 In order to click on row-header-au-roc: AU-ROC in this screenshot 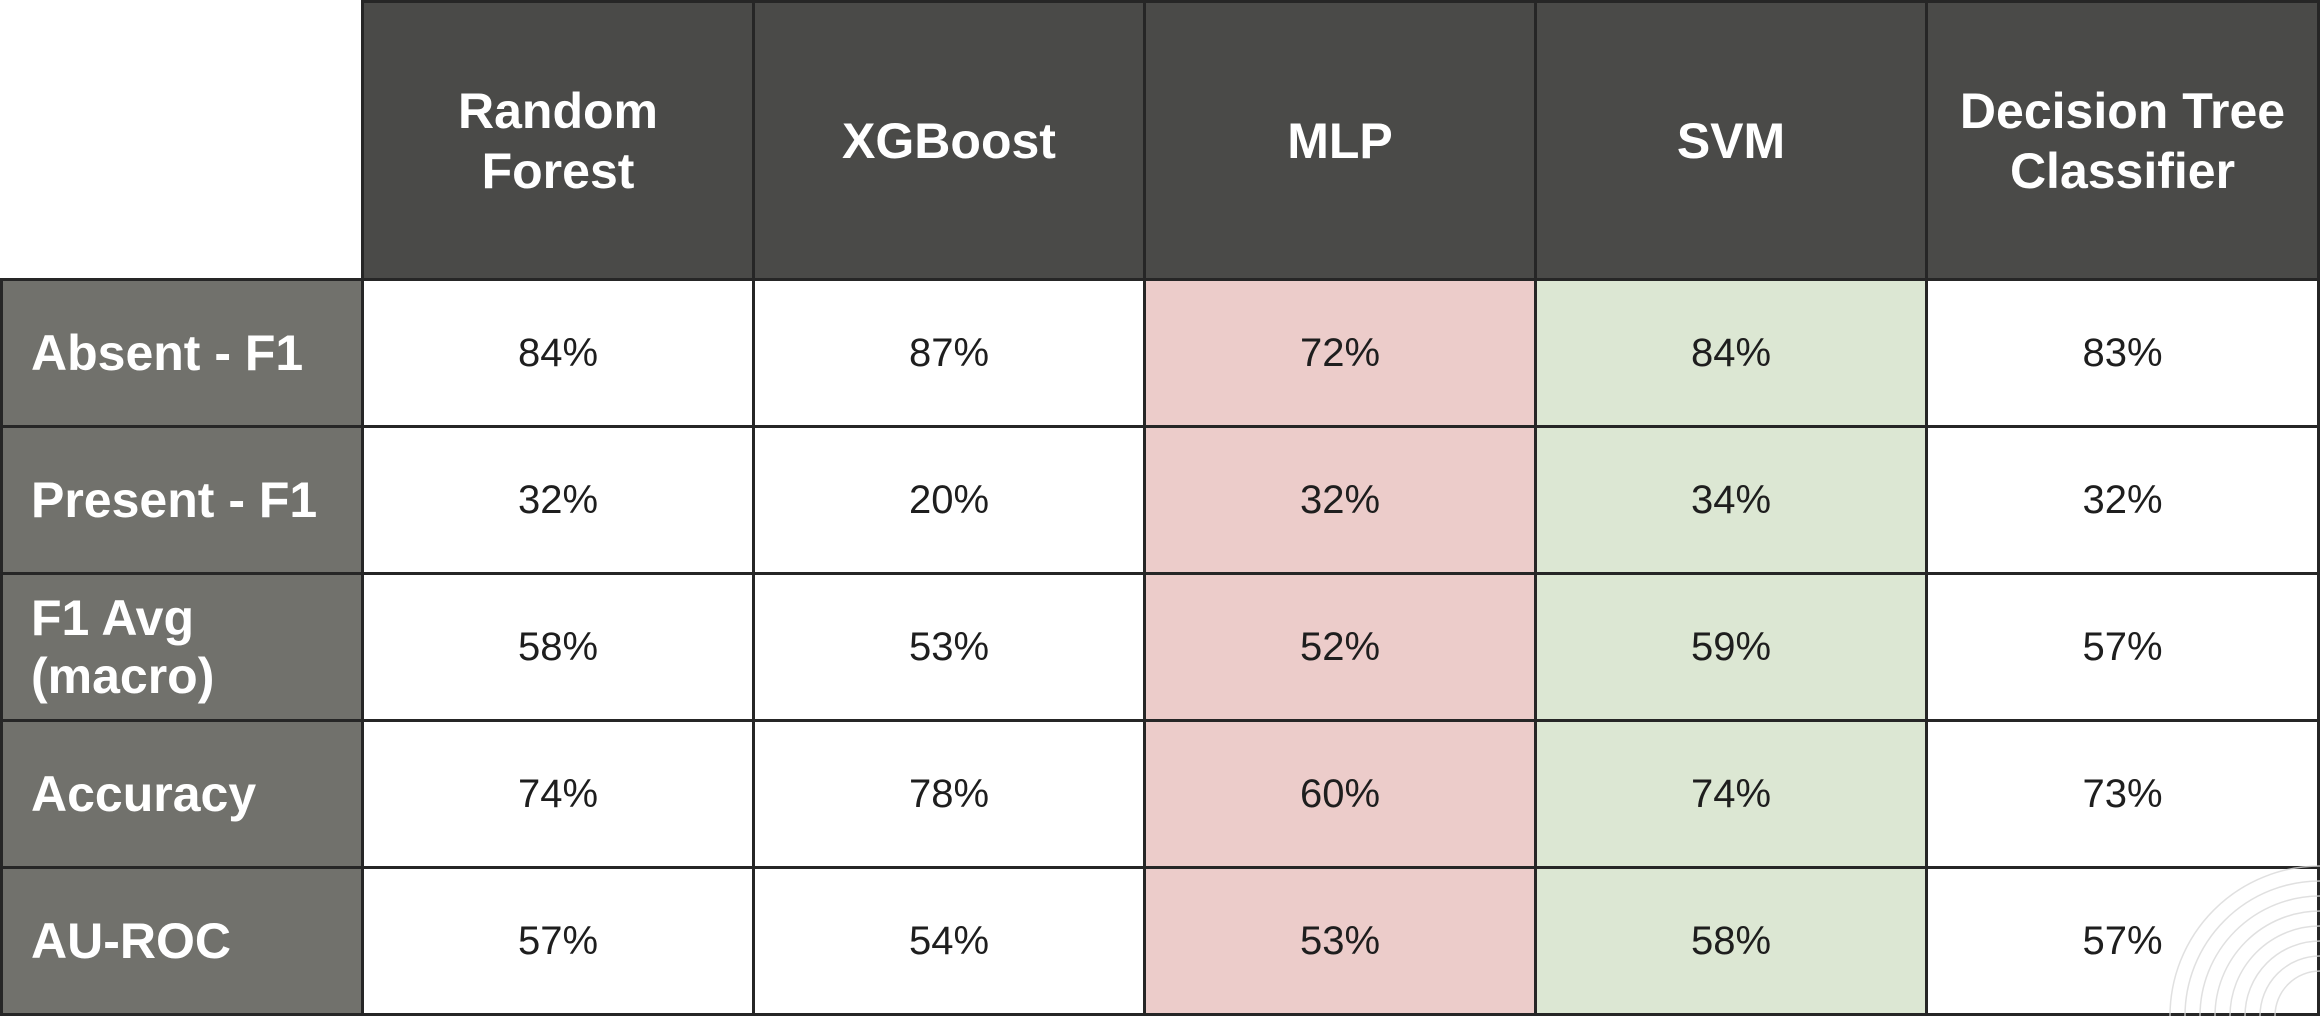, I will do `click(182, 941)`.